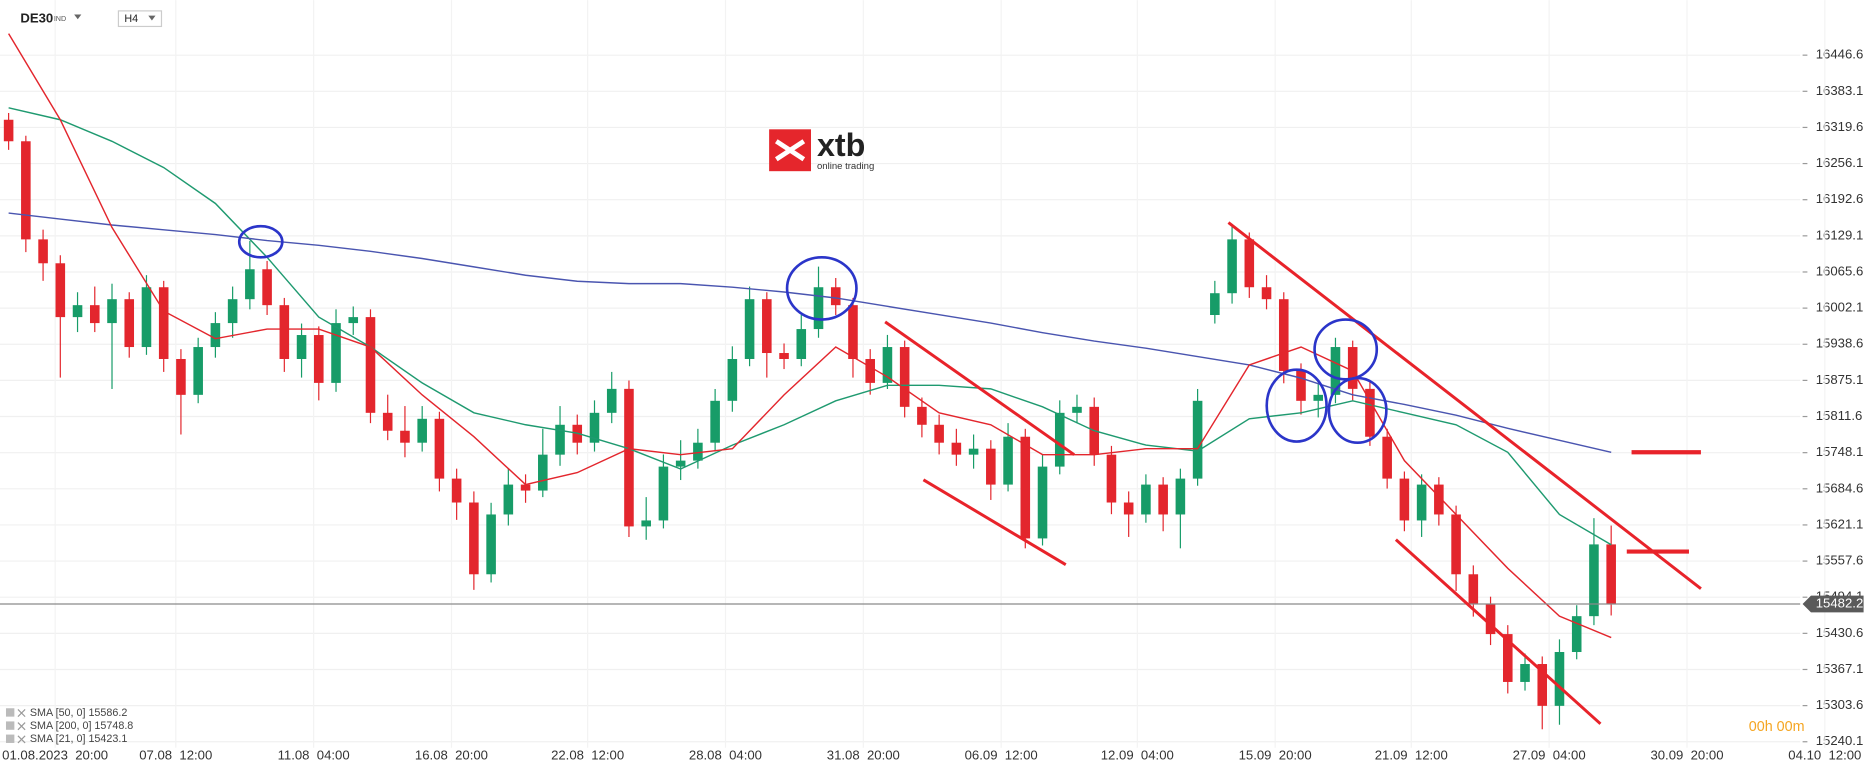 The image size is (1866, 767). Describe the element at coordinates (78, 739) in the screenshot. I see `legend-label: SMA [21, 0] 15423.1` at that location.